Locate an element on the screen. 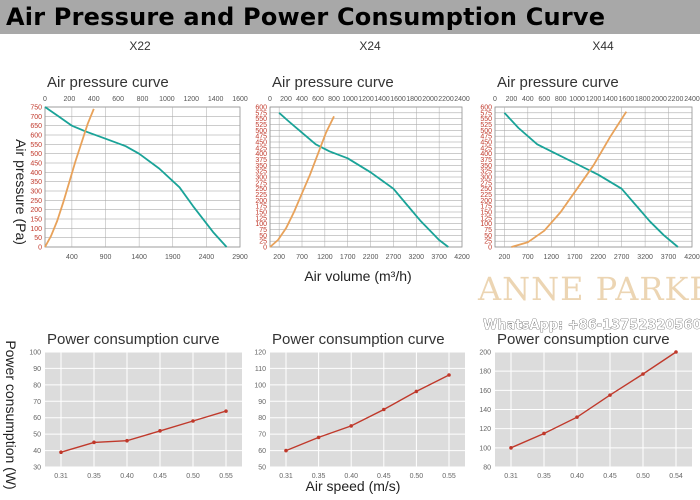 The width and height of the screenshot is (700, 500). x-tick-label: 1900 is located at coordinates (173, 257).